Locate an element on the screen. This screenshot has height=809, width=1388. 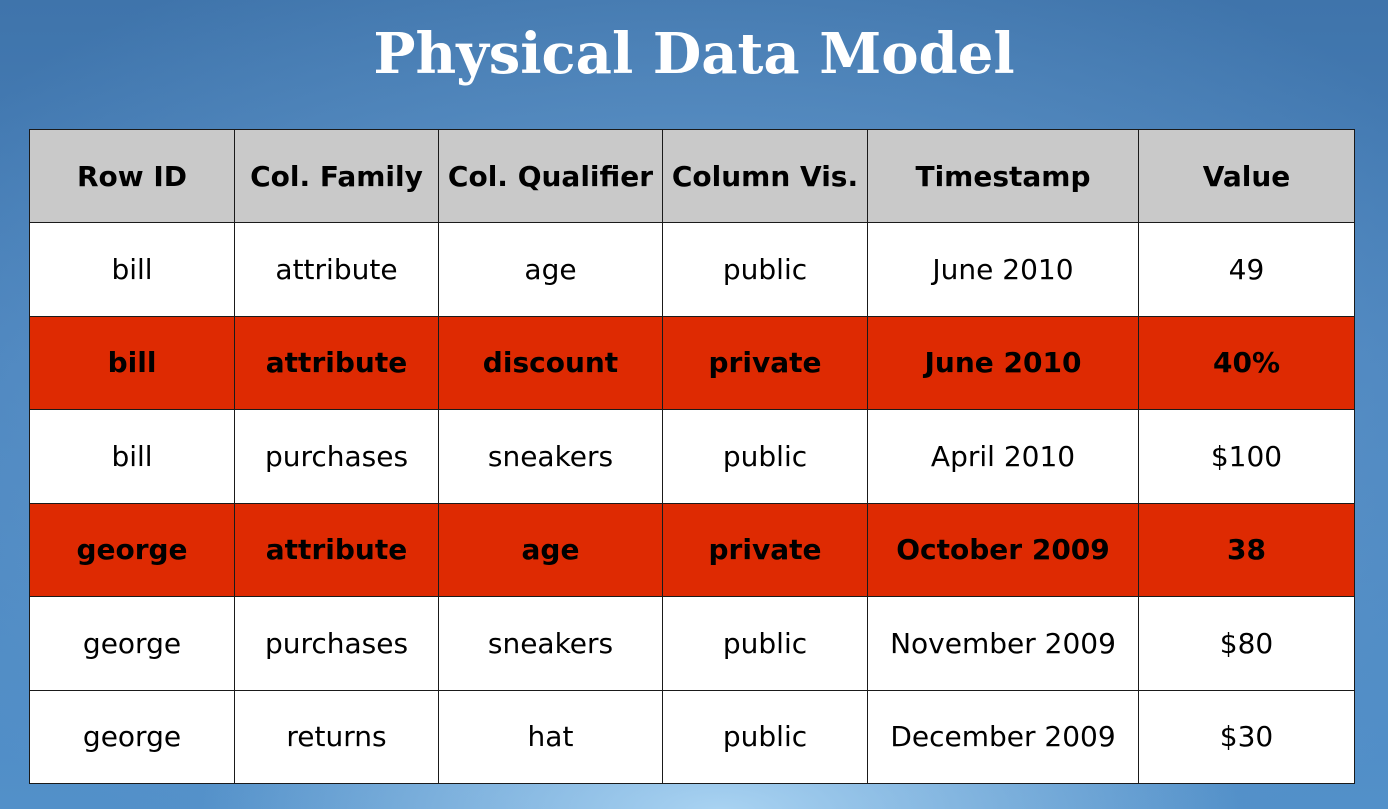
cell-value: $100 is located at coordinates (1246, 456).